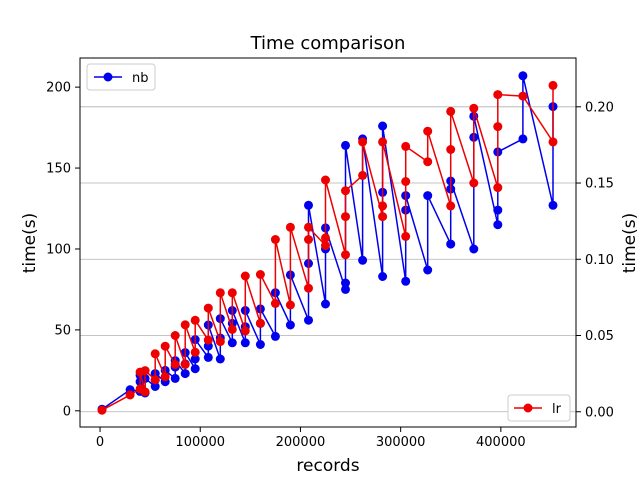 The image size is (640, 480). What do you see at coordinates (557, 409) in the screenshot?
I see `legend-lr-label: lr` at bounding box center [557, 409].